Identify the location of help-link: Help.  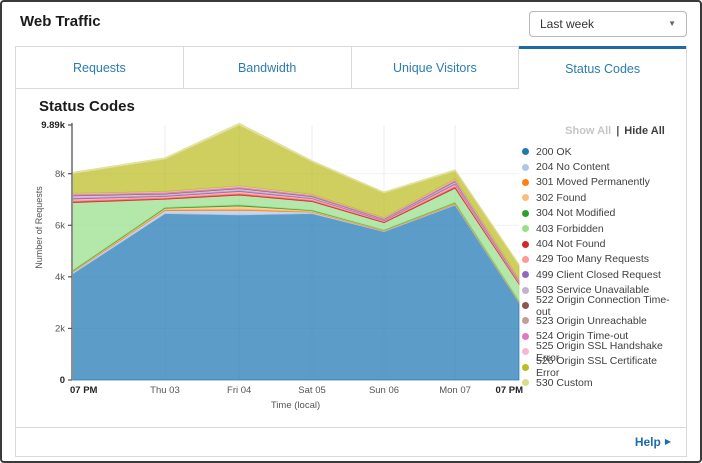
(647, 442).